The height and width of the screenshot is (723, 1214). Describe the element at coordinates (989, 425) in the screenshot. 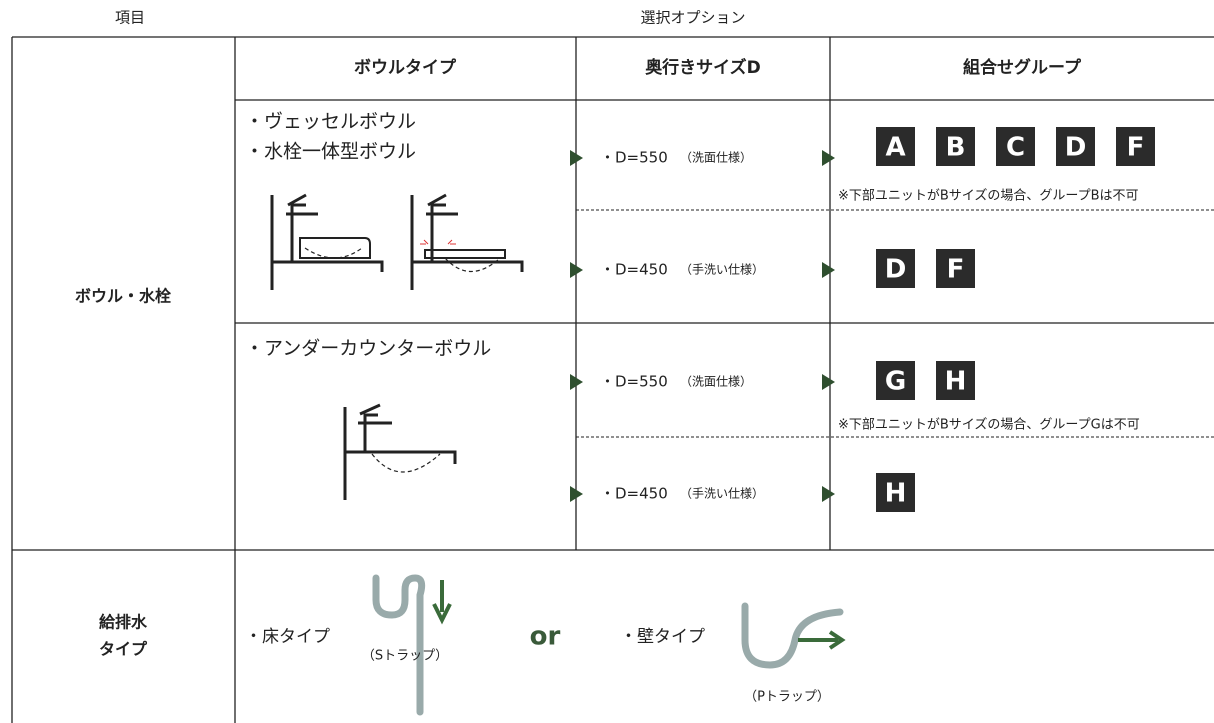

I see `note: ※下部ユニットがBサイズの場合、グループGは不可` at that location.